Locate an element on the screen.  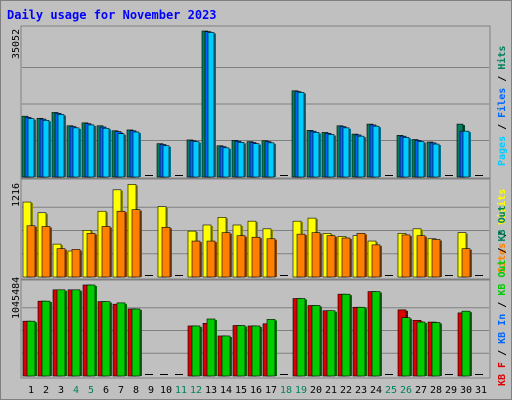
legend-entry: KB F is located at coordinates (502, 374).